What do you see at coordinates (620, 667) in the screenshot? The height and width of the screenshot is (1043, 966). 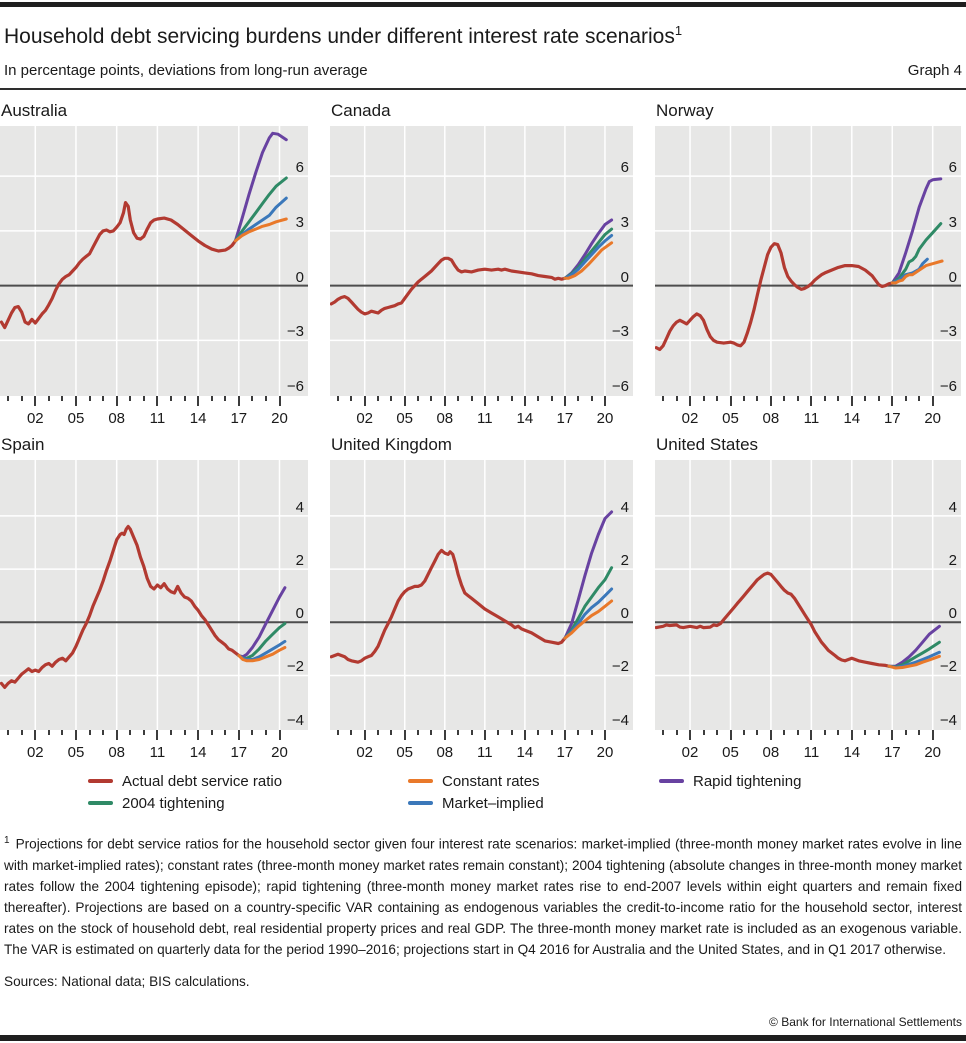 I see `y-axis-label: −2` at bounding box center [620, 667].